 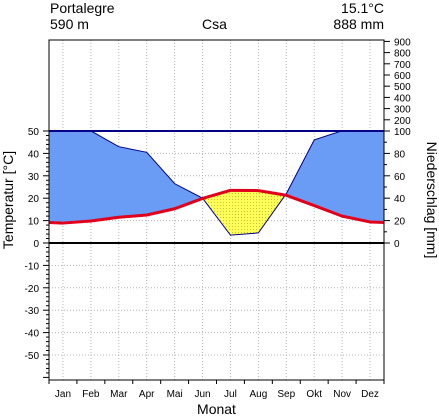 I want to click on temp-tick-label: -20, so click(x=32, y=289).